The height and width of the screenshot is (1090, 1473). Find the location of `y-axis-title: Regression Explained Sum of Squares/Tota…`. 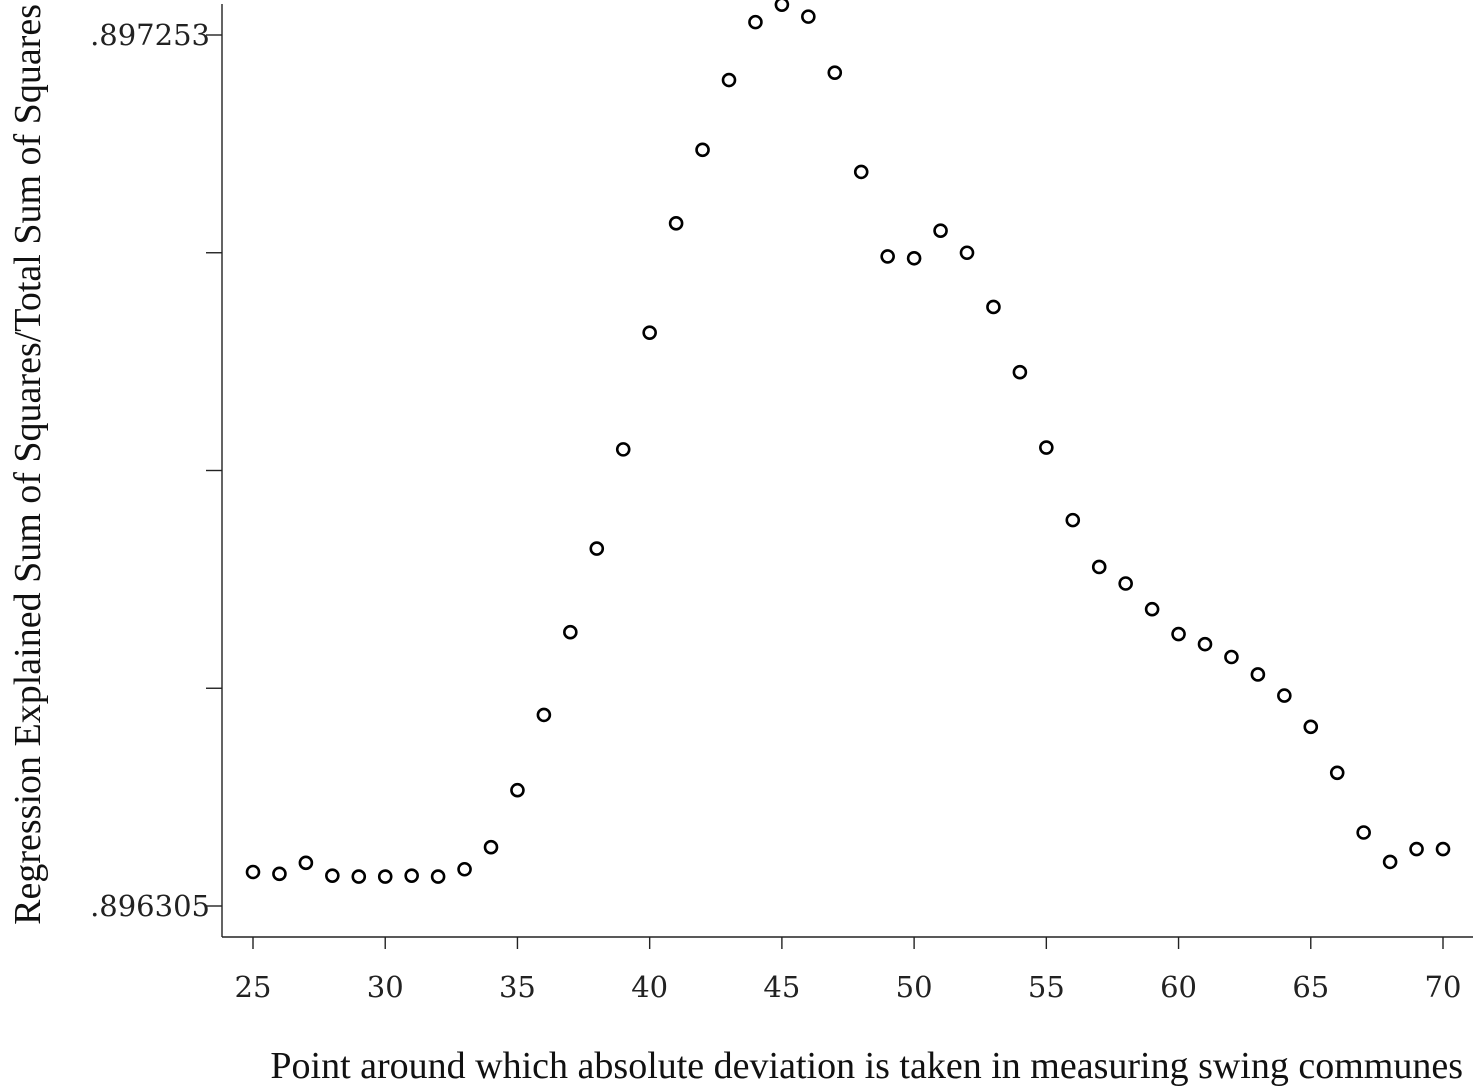

y-axis-title: Regression Explained Sum of Squares/Tota… is located at coordinates (28, 464).